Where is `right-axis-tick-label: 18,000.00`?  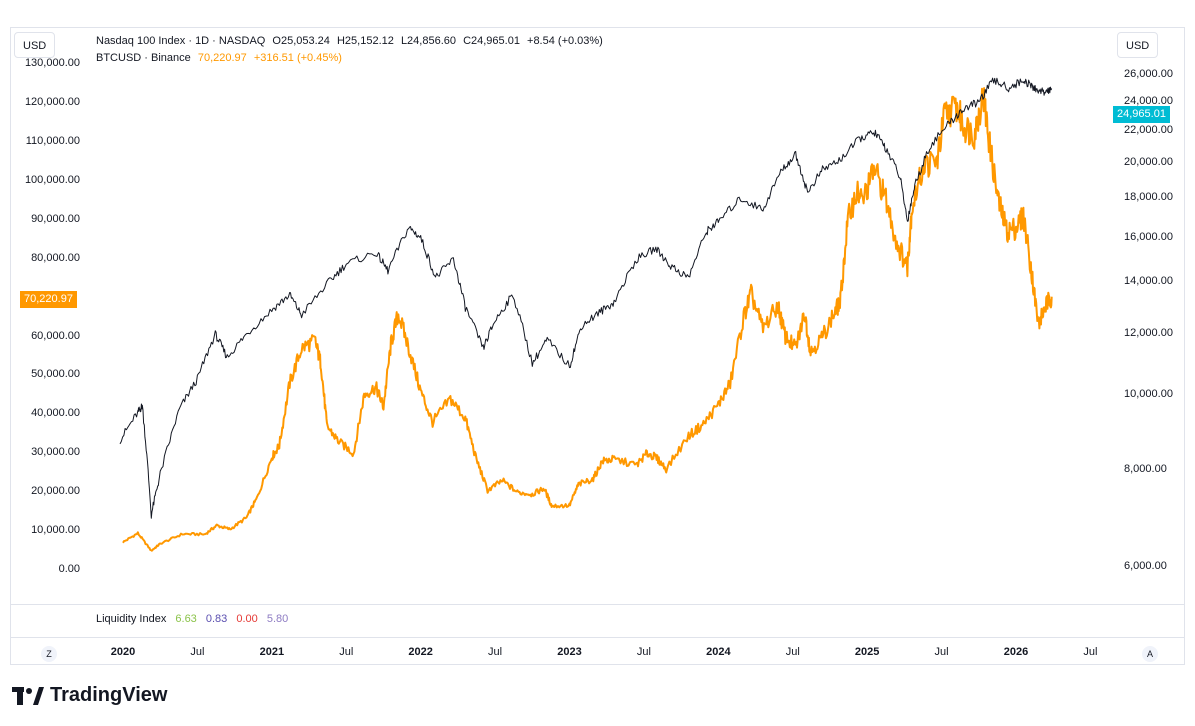
right-axis-tick-label: 18,000.00 is located at coordinates (1148, 197).